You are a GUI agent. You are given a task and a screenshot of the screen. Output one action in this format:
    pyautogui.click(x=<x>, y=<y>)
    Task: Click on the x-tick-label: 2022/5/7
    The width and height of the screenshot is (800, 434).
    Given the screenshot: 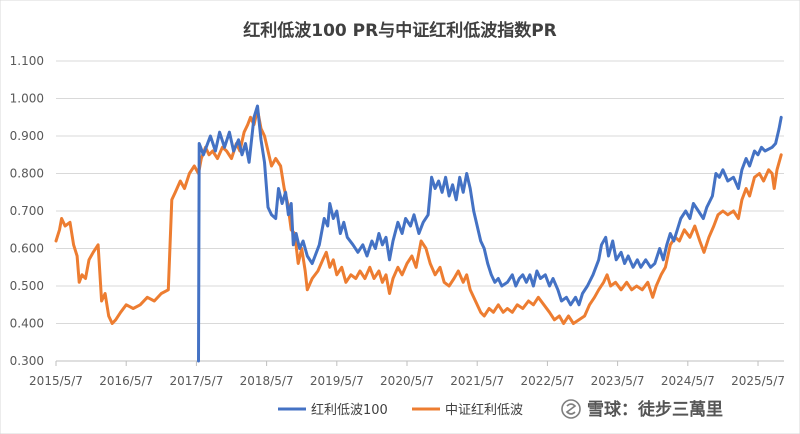 What is the action you would take?
    pyautogui.click(x=547, y=381)
    